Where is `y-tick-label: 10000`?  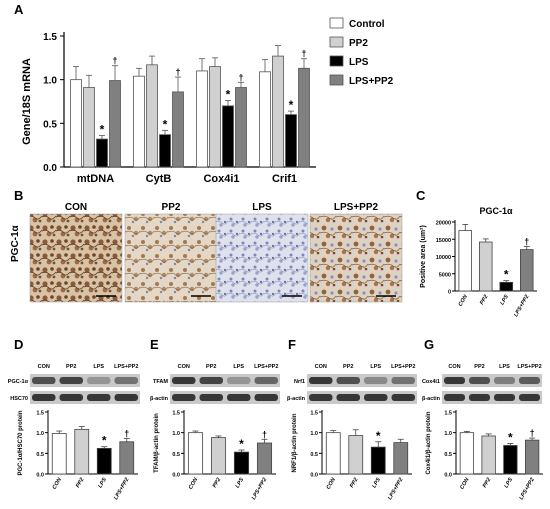 y-tick-label: 10000 is located at coordinates (443, 258).